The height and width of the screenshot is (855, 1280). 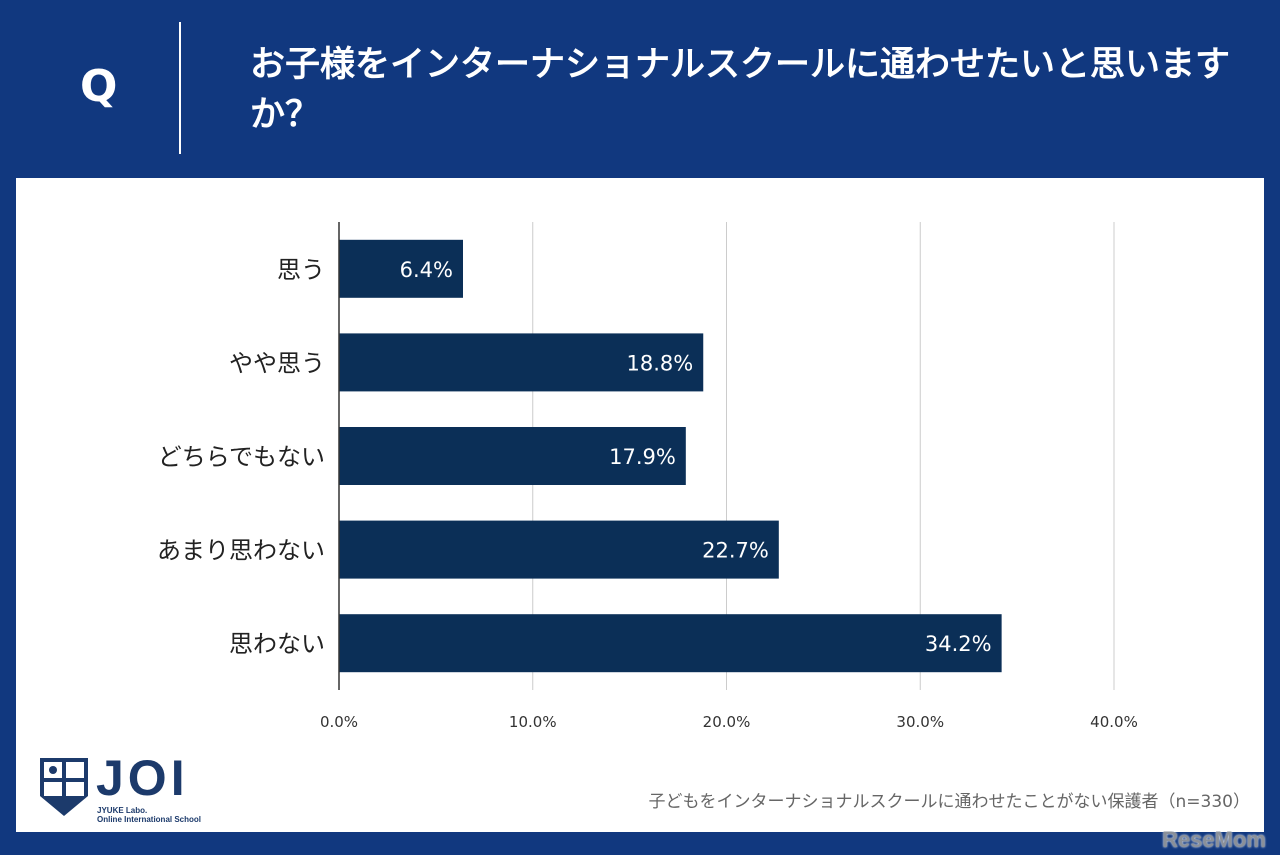 What do you see at coordinates (122, 810) in the screenshot?
I see `logo-sub1: JYUKE Labo.` at bounding box center [122, 810].